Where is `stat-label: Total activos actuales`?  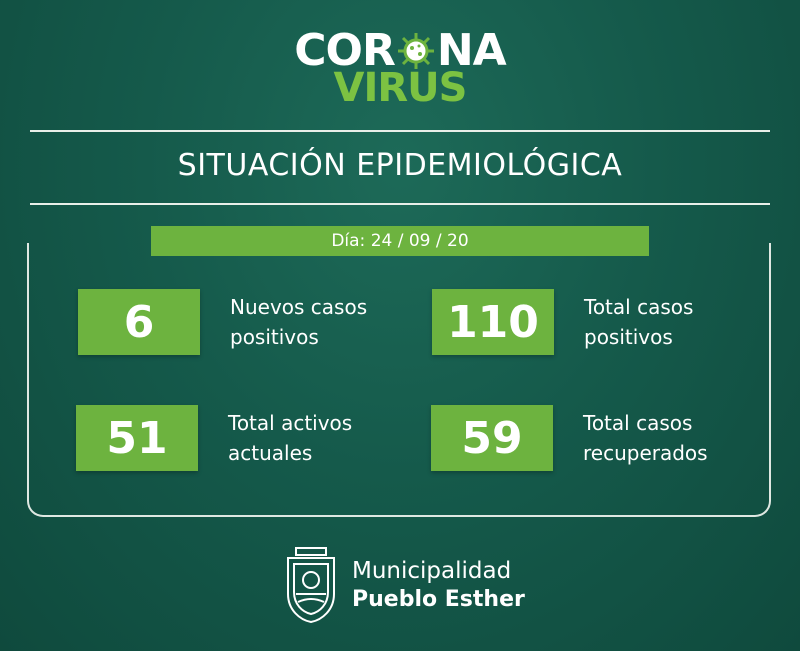 stat-label: Total activos actuales is located at coordinates (290, 438).